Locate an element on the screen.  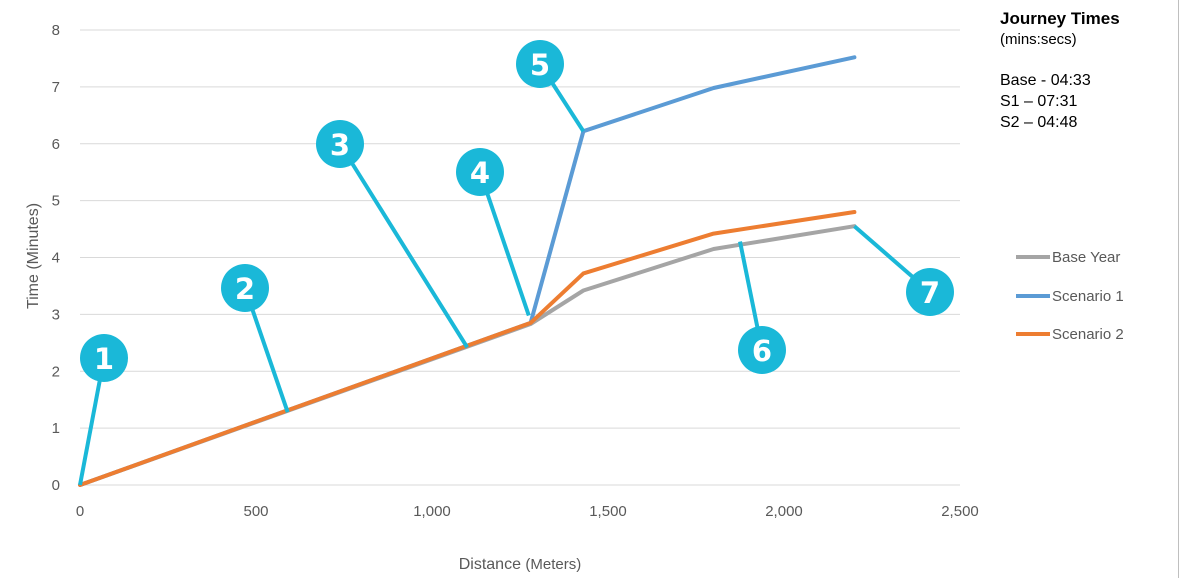
annotation-number-2: 2 is located at coordinates (245, 289).